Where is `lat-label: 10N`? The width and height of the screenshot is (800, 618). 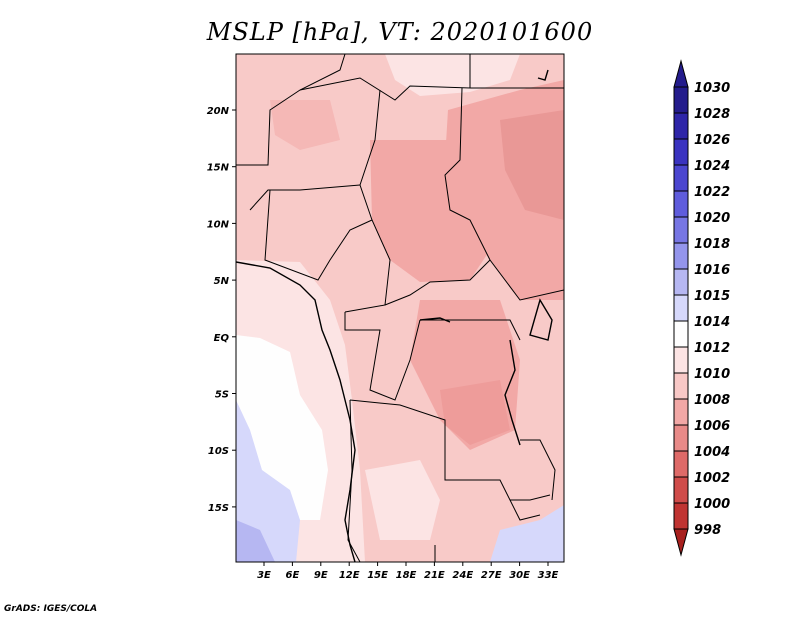 lat-label: 10N is located at coordinates (218, 224).